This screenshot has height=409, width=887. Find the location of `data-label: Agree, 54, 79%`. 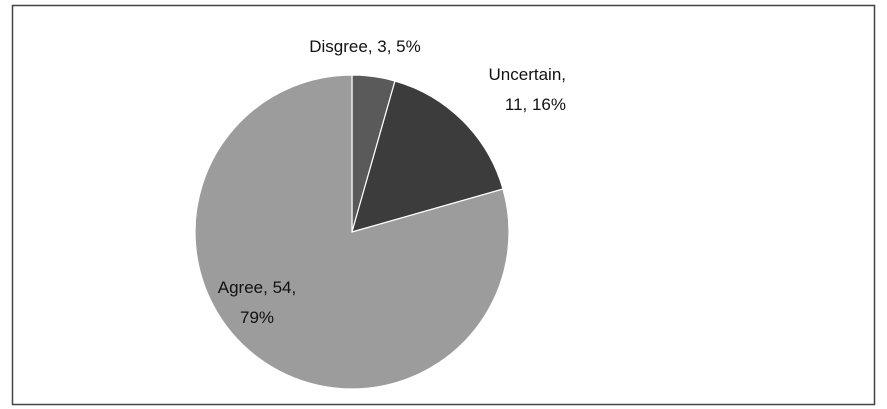

data-label: Agree, 54, 79% is located at coordinates (257, 302).